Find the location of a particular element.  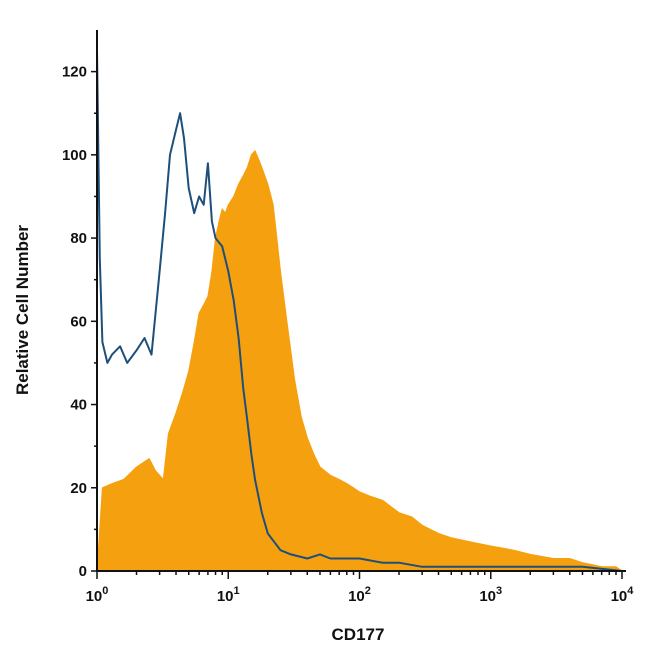

y-tick-label: 40 is located at coordinates (78, 405).